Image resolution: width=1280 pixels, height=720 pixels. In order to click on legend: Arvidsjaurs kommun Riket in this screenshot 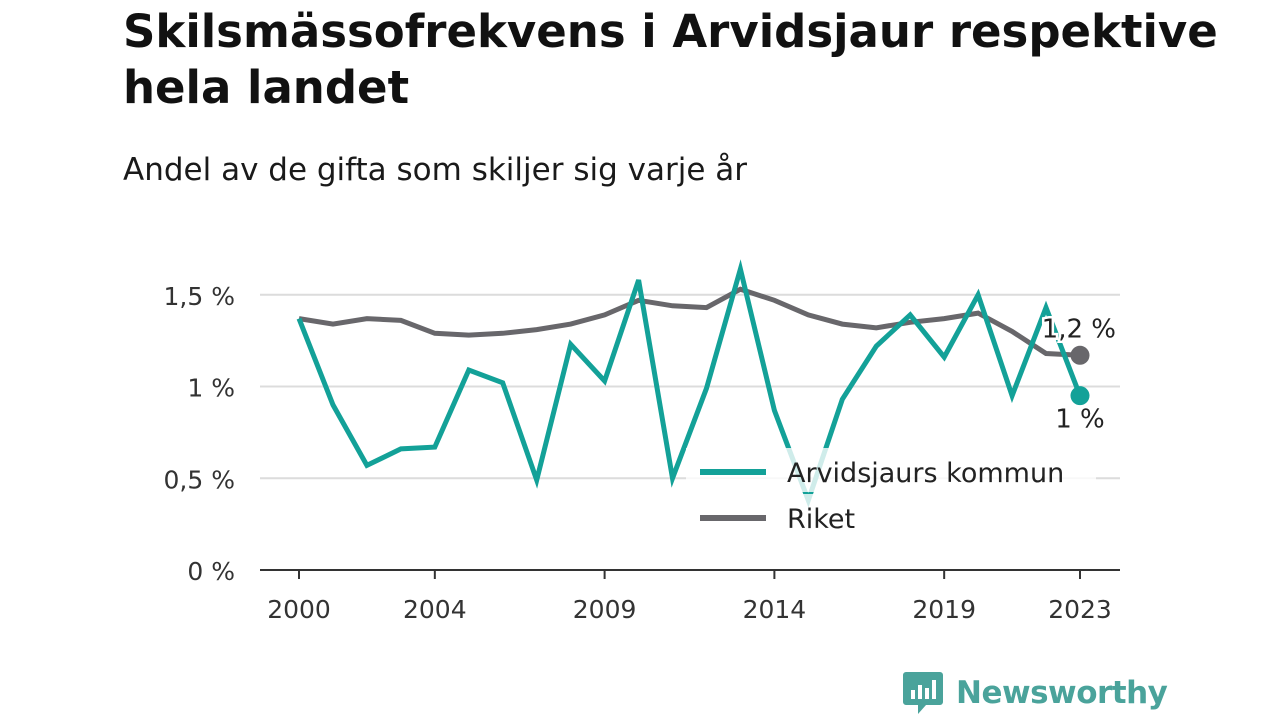, I will do `click(891, 493)`.